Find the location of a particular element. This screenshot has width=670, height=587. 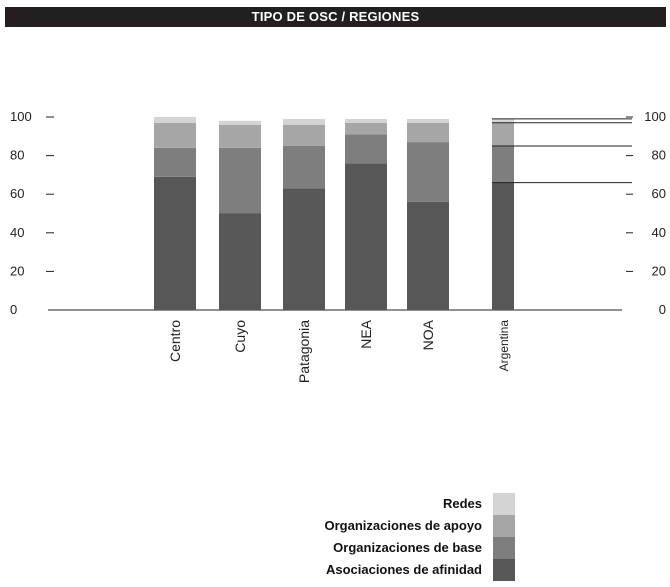

chart-title: TIPO DE OSC / REGIONES is located at coordinates (335, 17).